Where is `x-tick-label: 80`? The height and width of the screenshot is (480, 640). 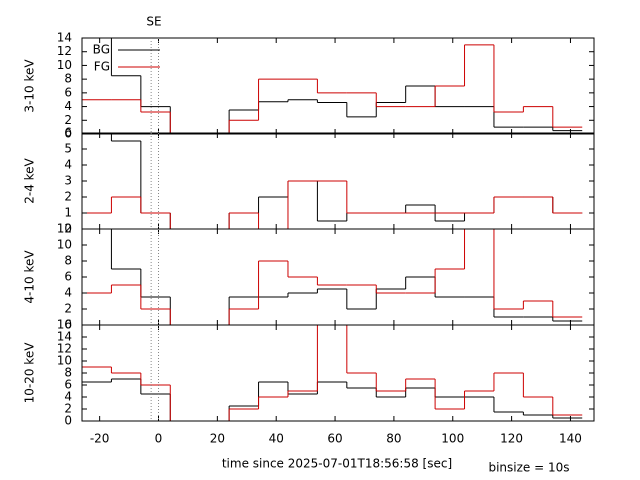 x-tick-label: 80 is located at coordinates (393, 439).